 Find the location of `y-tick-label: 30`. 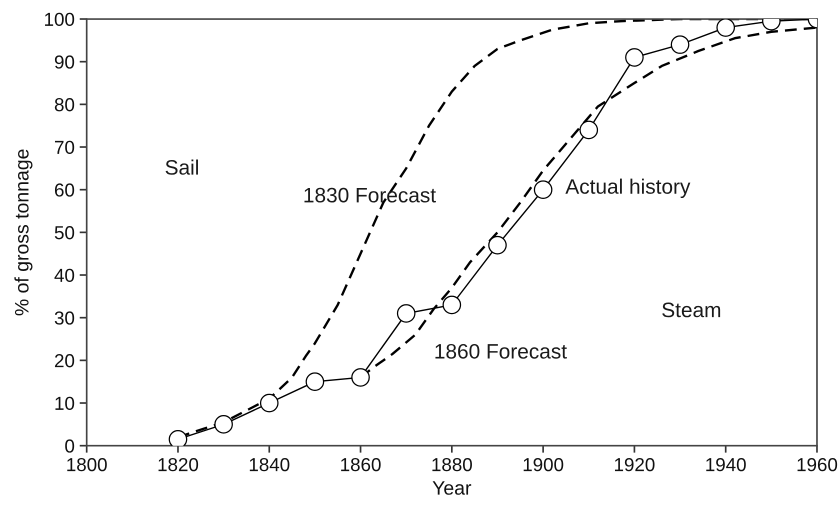

y-tick-label: 30 is located at coordinates (64, 318).